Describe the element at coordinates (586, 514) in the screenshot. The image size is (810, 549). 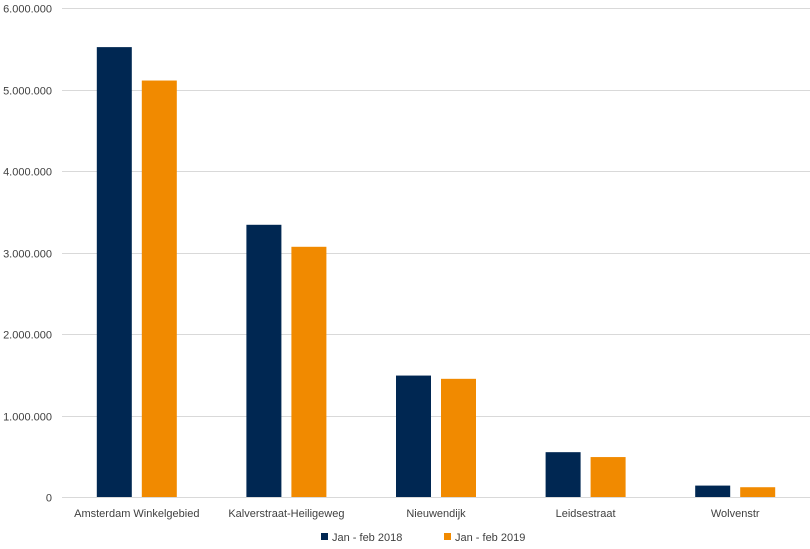
I see `x-category-label: Leidsestraat` at that location.